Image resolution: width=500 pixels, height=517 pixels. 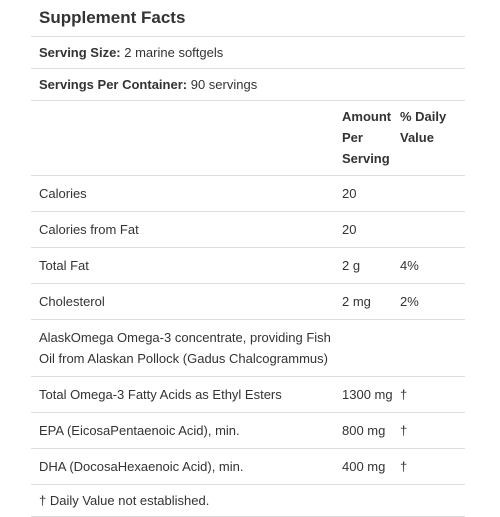 What do you see at coordinates (182, 138) in the screenshot?
I see `nutrient-column-header` at bounding box center [182, 138].